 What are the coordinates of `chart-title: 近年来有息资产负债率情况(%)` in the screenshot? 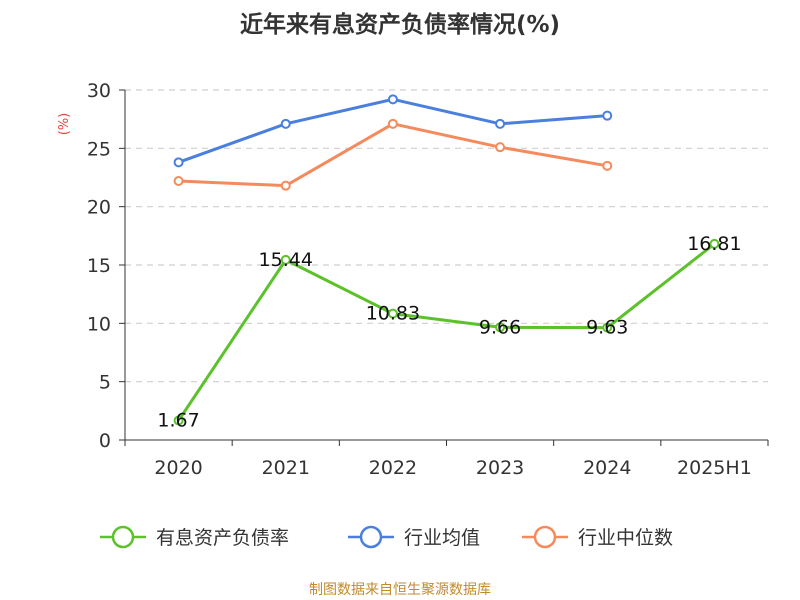 It's located at (400, 24).